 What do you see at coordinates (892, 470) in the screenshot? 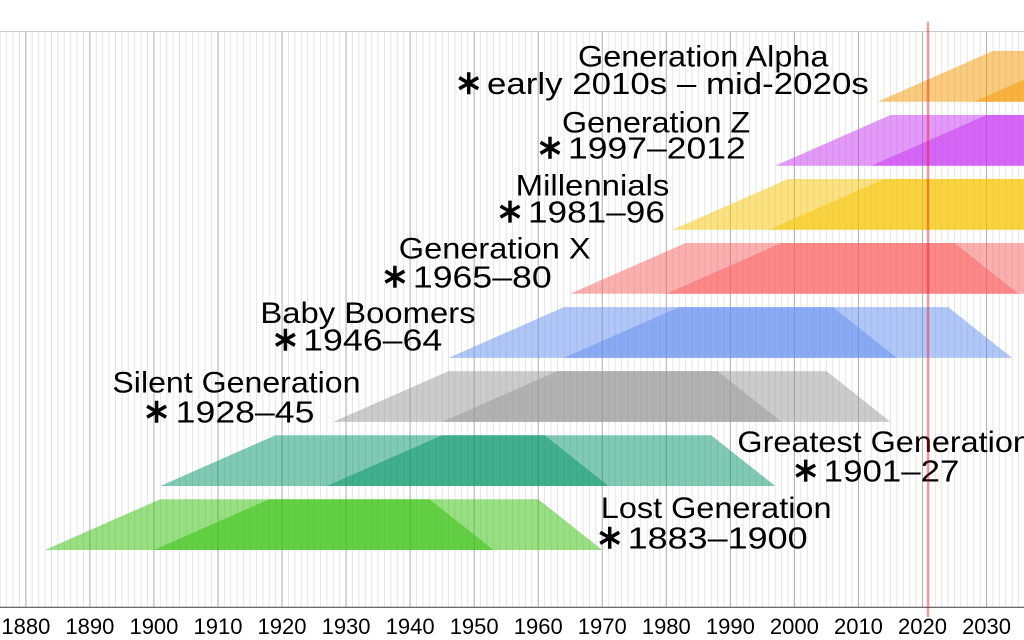
I see `svg-text: 1901–27` at bounding box center [892, 470].